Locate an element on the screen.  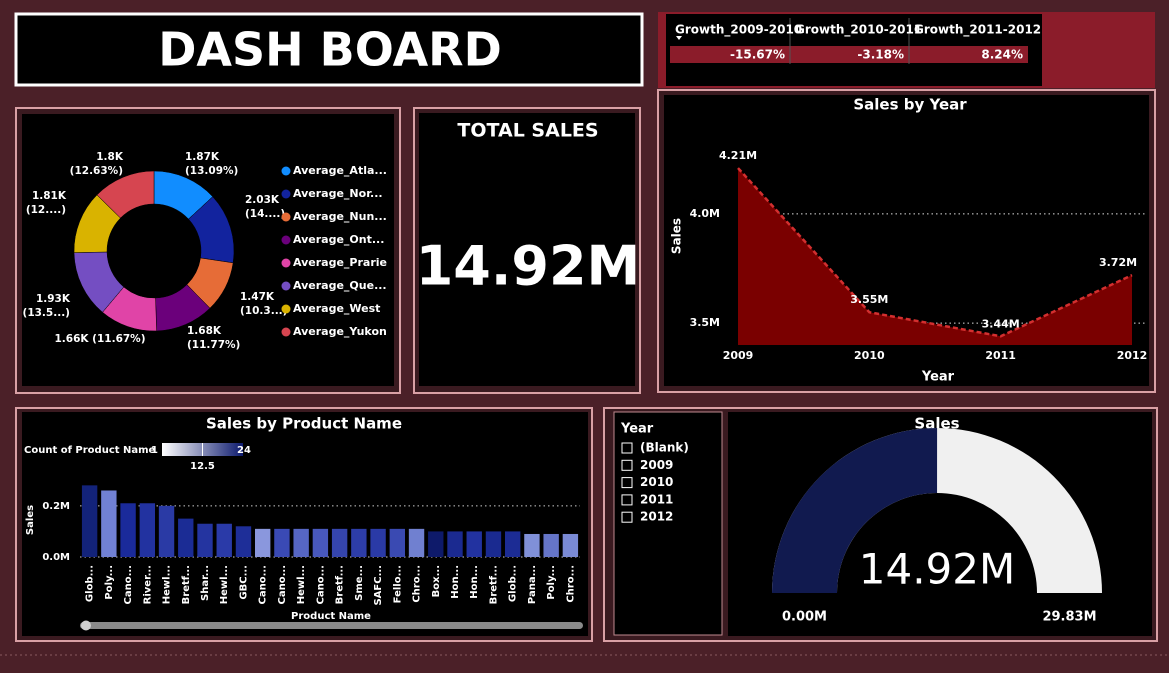
scroll-thumb is located at coordinates (86, 625).